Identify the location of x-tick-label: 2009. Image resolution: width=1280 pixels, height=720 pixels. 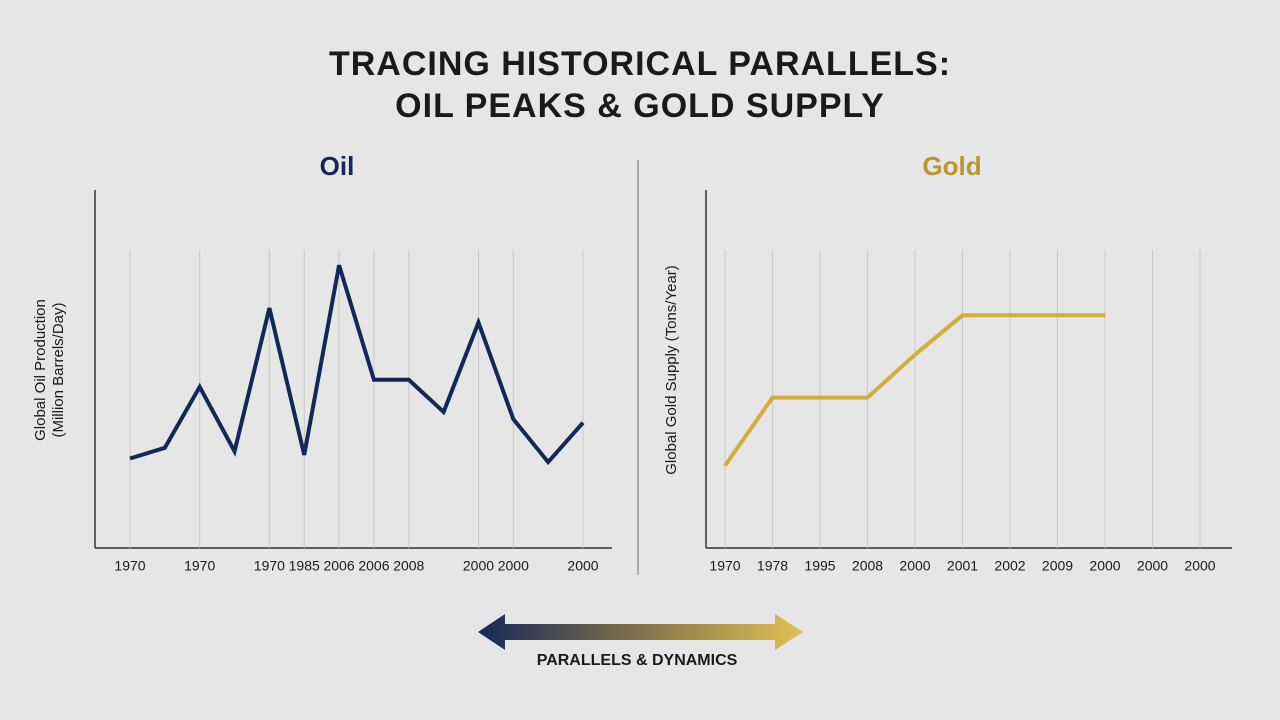
(1057, 566).